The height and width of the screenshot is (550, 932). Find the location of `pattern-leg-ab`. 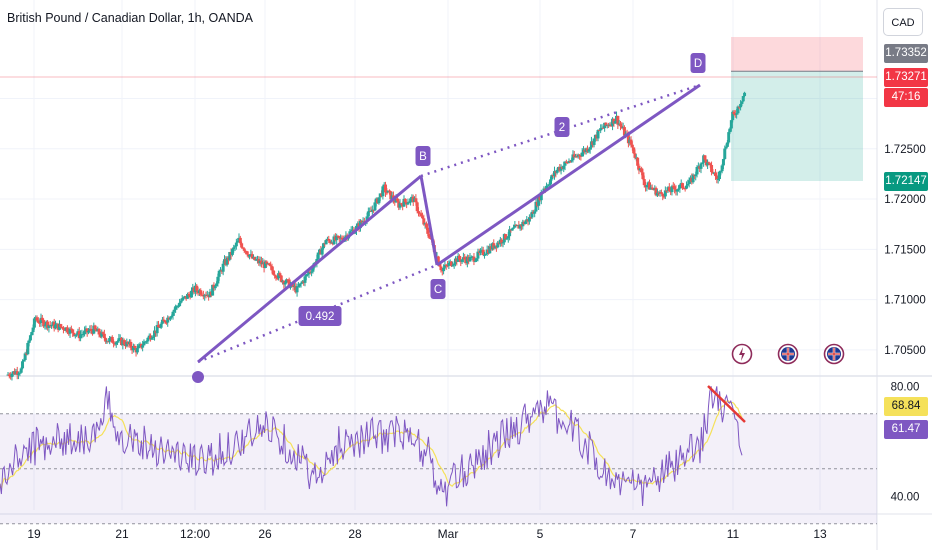

pattern-leg-ab is located at coordinates (309, 269).